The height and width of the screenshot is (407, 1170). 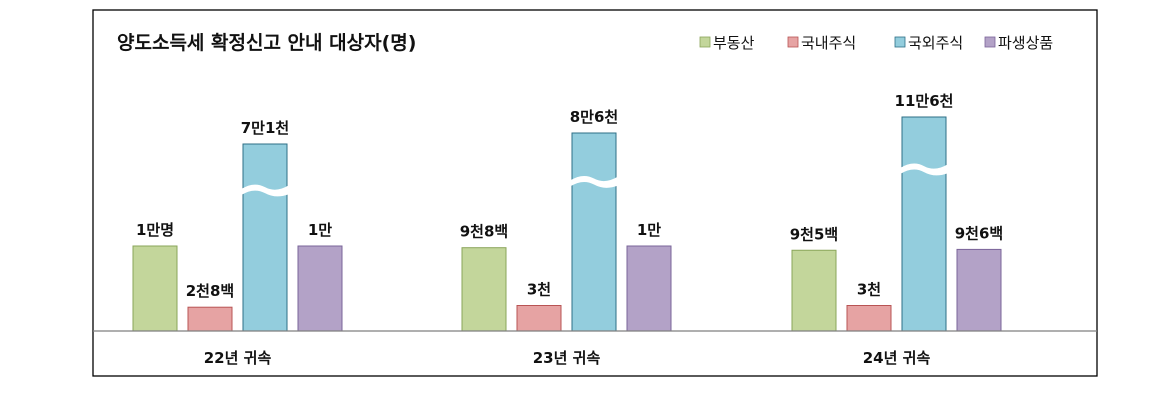 I want to click on category-label-2: 23년 귀속, so click(x=567, y=358).